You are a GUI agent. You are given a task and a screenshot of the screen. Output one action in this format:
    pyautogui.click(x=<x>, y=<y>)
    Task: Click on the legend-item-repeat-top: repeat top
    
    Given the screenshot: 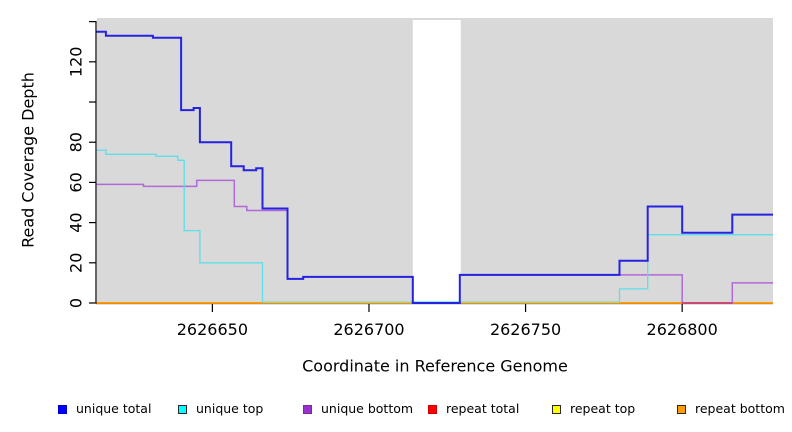 What is the action you would take?
    pyautogui.click(x=593, y=409)
    